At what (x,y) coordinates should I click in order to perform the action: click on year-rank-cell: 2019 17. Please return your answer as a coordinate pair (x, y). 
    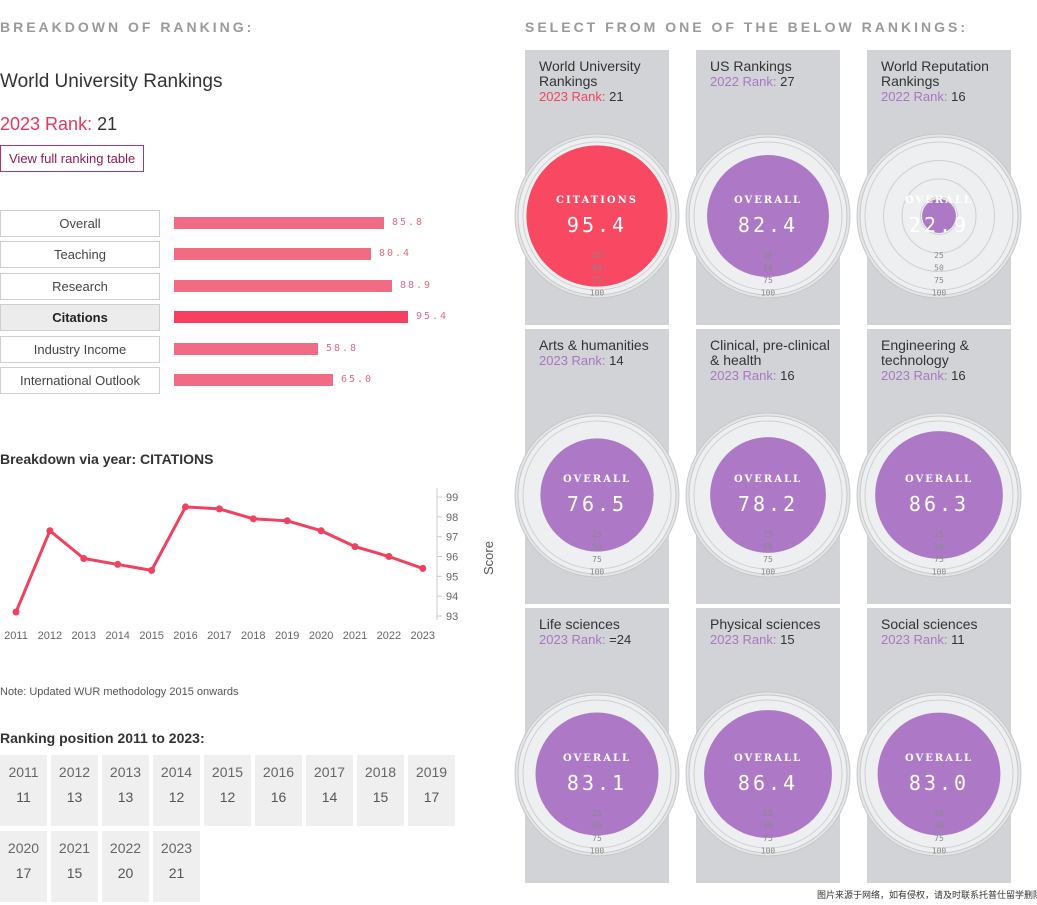
    Looking at the image, I should click on (431, 790).